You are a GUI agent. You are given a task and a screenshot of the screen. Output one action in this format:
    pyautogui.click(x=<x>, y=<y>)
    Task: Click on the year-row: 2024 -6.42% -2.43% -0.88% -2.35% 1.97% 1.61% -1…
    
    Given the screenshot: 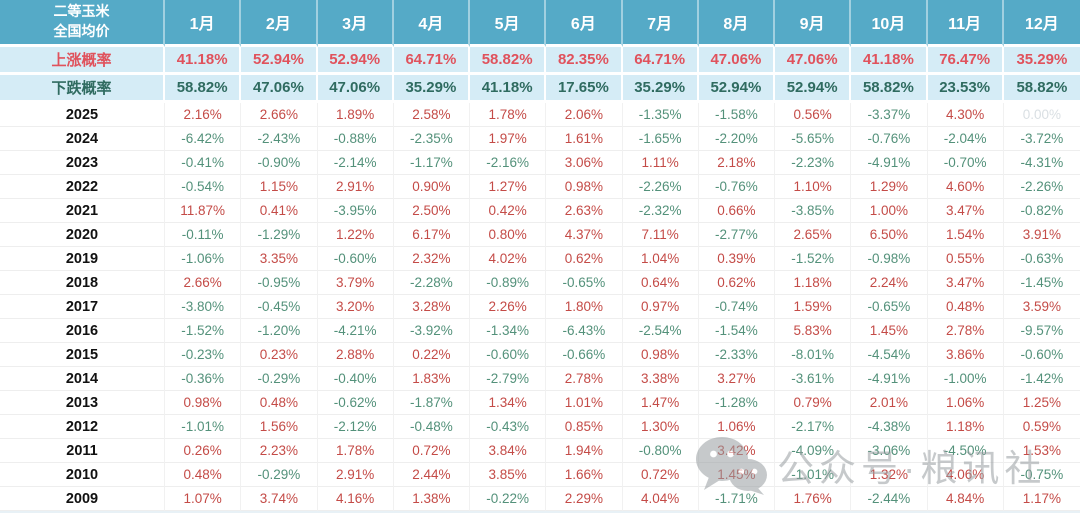 What is the action you would take?
    pyautogui.click(x=540, y=139)
    